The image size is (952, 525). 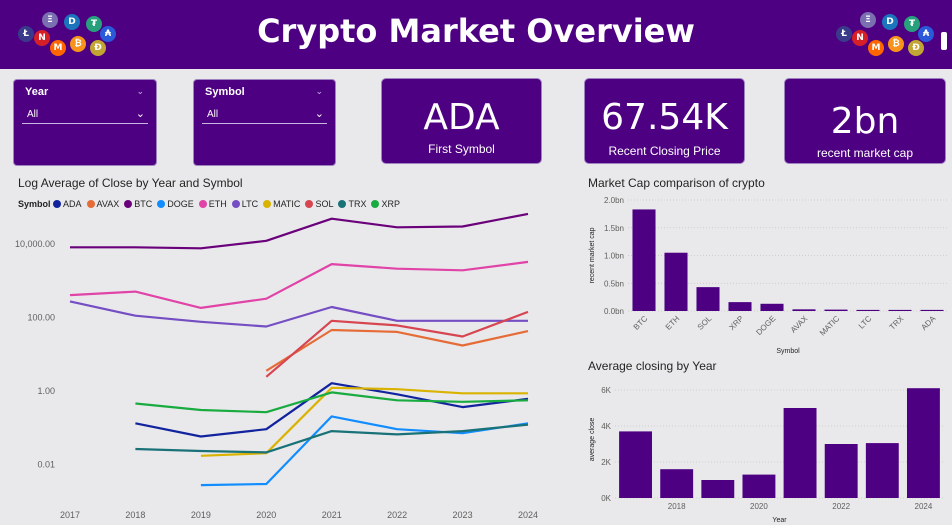 What do you see at coordinates (804, 310) in the screenshot?
I see `bar-avax` at bounding box center [804, 310].